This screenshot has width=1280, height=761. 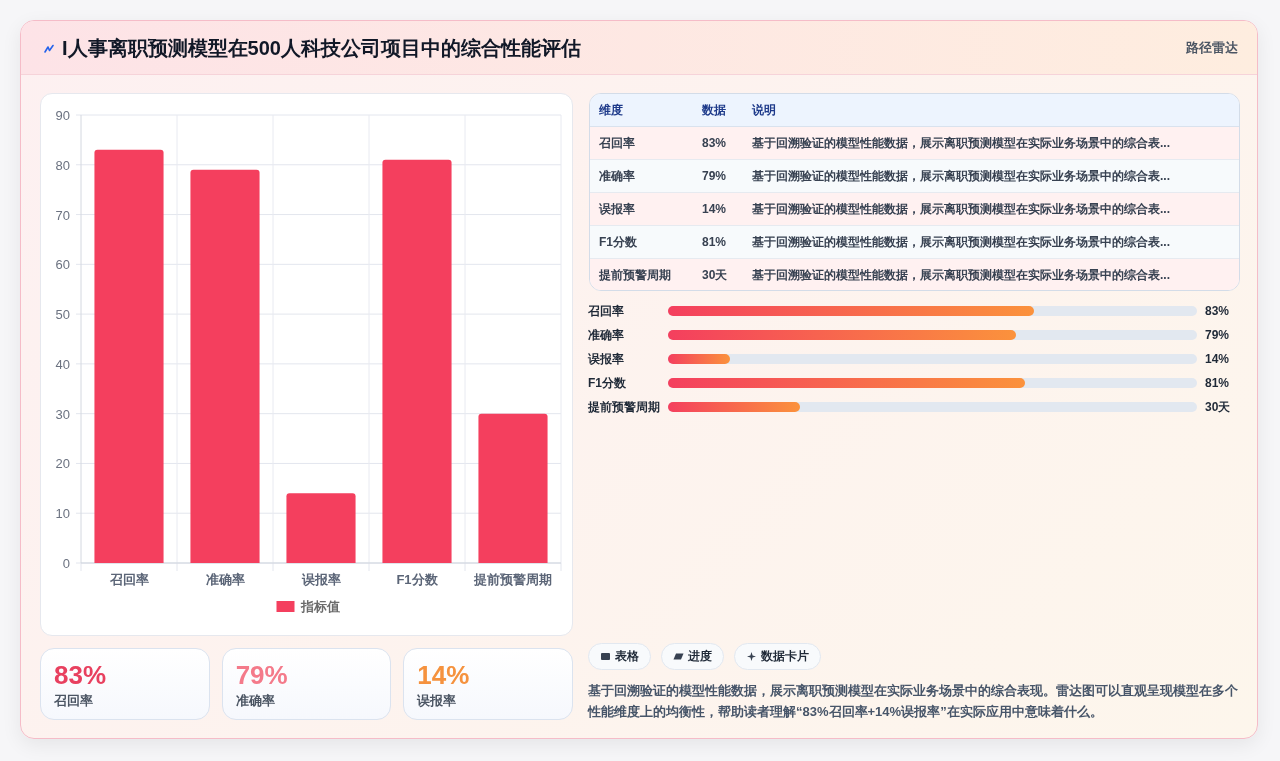 I want to click on y-tick-label: 70, so click(x=62, y=215).